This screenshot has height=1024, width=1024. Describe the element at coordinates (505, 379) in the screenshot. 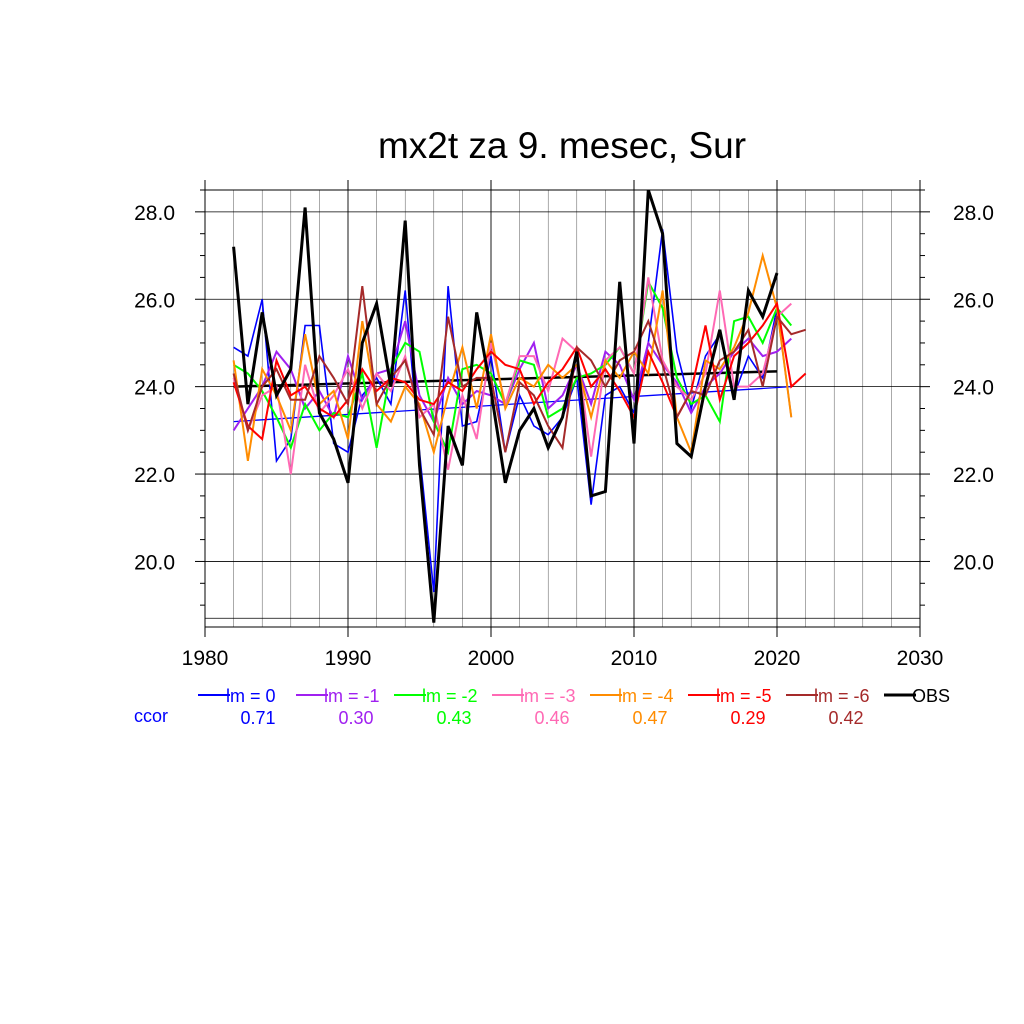

I see `trend-line` at that location.